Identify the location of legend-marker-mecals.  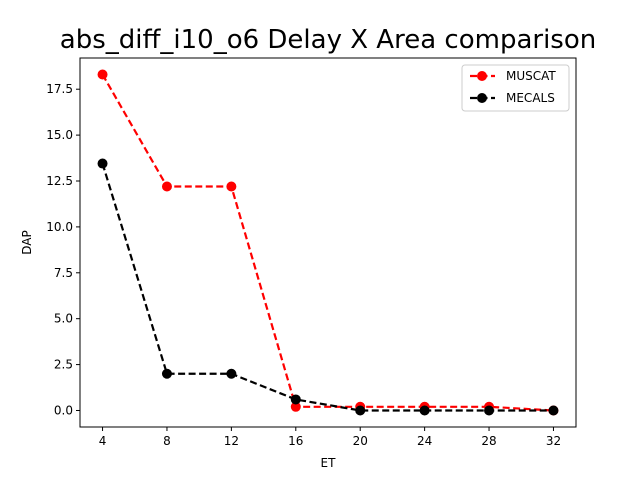
(482, 98).